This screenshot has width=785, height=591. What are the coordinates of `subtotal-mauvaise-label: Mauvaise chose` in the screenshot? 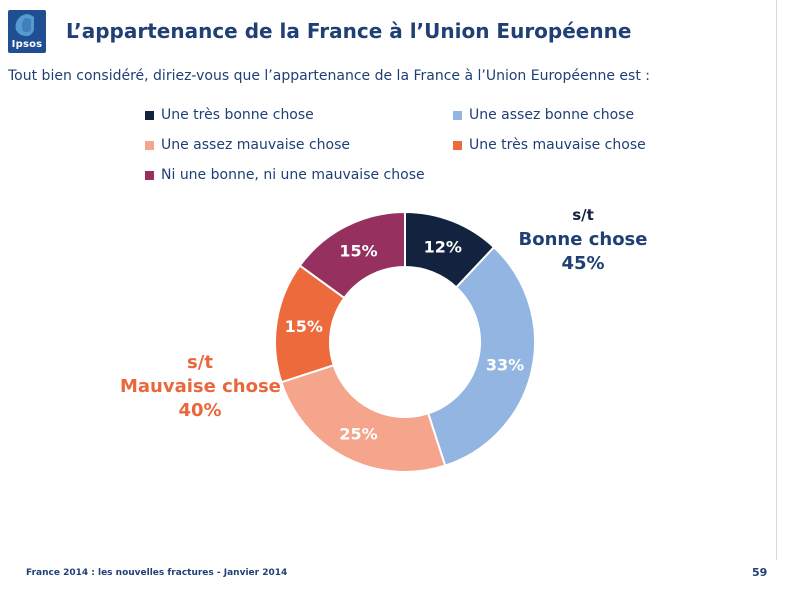 It's located at (200, 386).